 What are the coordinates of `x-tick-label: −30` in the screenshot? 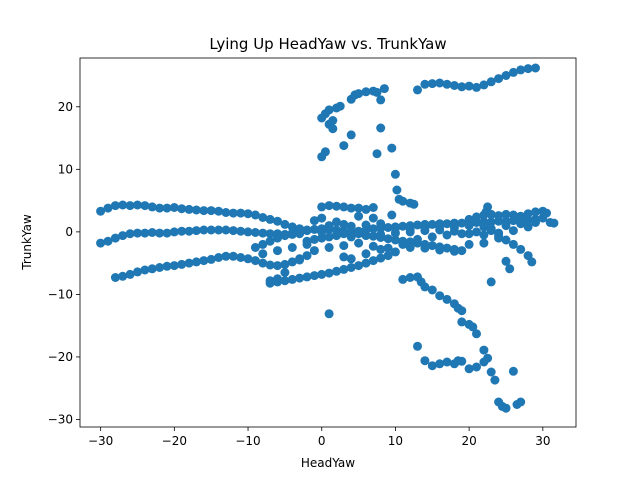 It's located at (100, 441).